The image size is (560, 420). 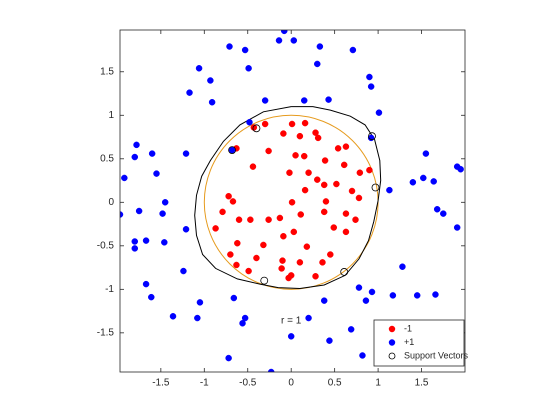 What do you see at coordinates (109, 289) in the screenshot?
I see `y-tick-label: -1` at bounding box center [109, 289].